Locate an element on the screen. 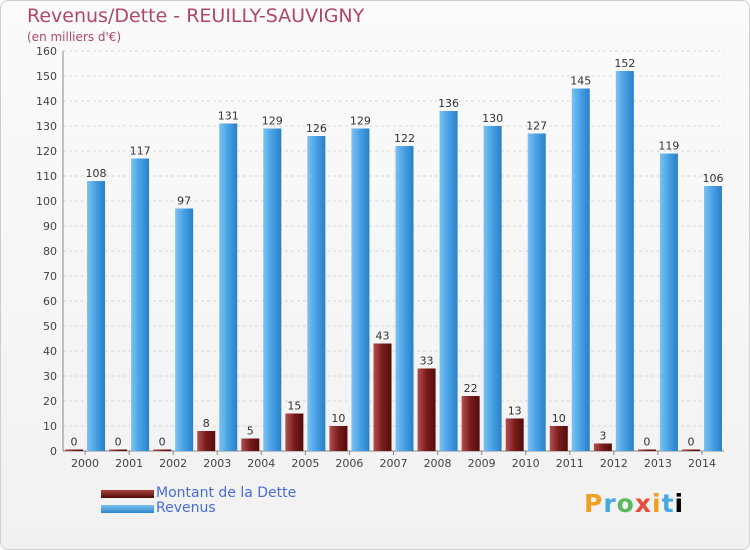 The image size is (750, 550). x-tick-label: 2004 is located at coordinates (261, 463).